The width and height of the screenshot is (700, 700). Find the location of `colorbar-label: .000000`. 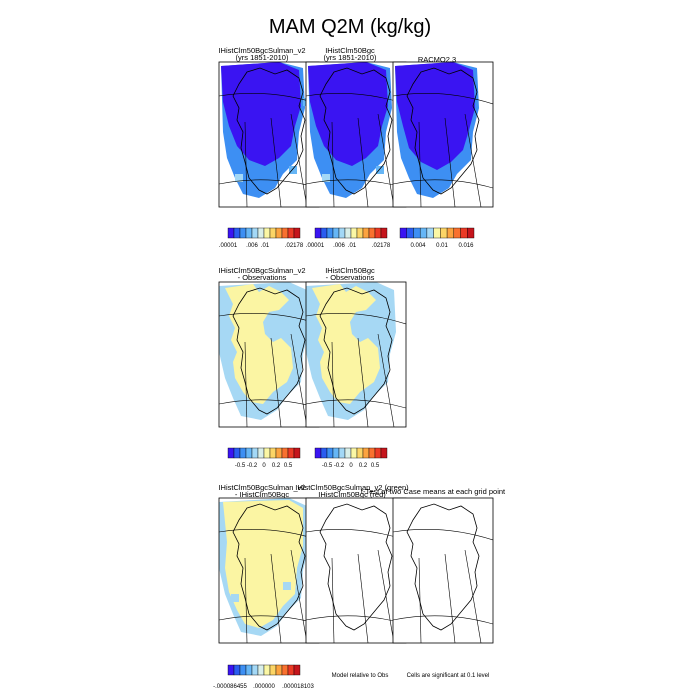

colorbar-label: .000000 is located at coordinates (264, 687).